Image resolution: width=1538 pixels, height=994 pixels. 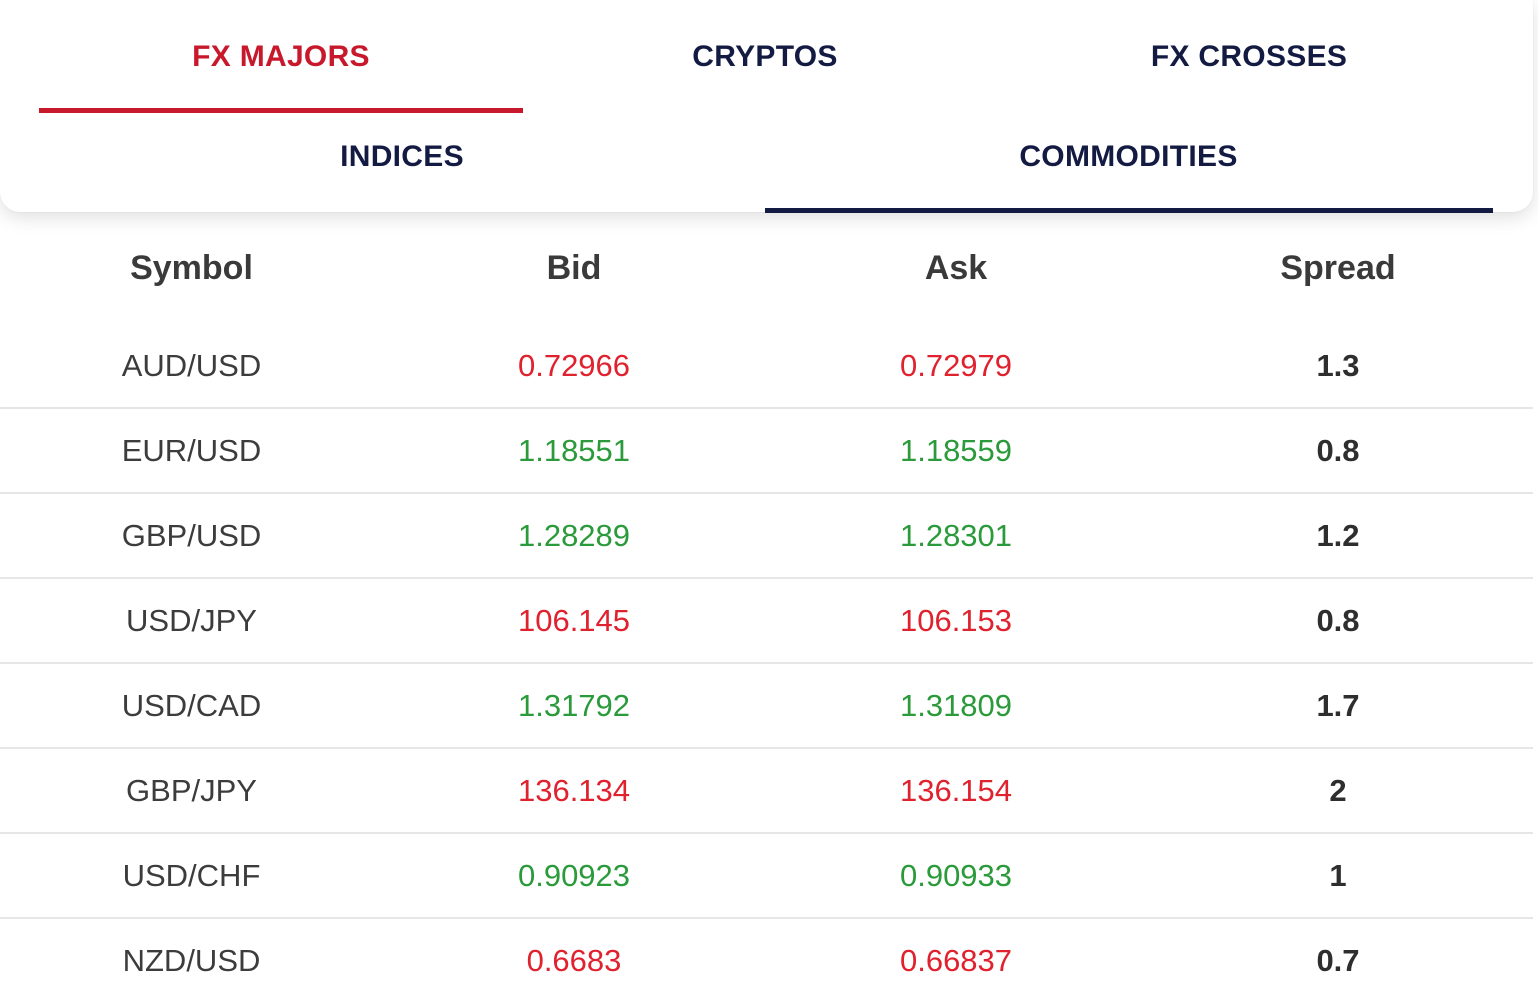 I want to click on header-ask: Ask, so click(x=956, y=267).